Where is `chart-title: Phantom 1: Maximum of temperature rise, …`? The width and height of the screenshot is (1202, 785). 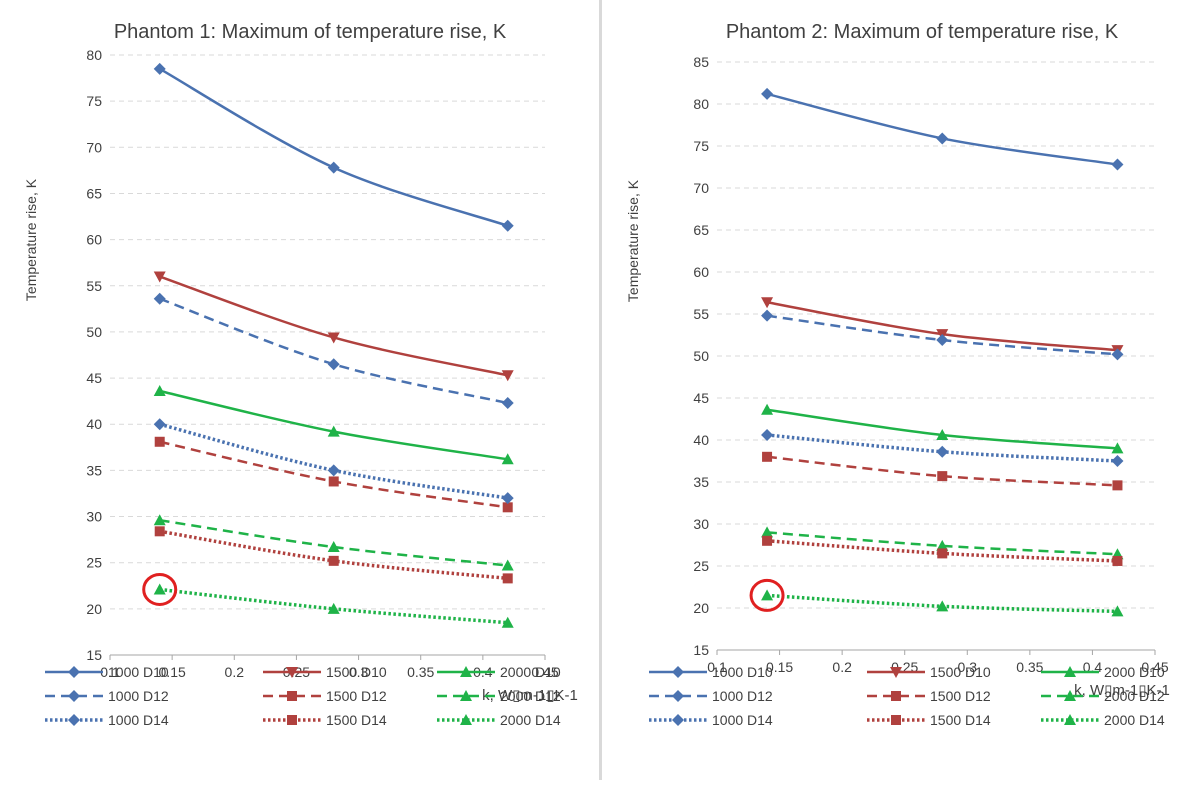
chart-title: Phantom 1: Maximum of temperature rise, … is located at coordinates (310, 32).